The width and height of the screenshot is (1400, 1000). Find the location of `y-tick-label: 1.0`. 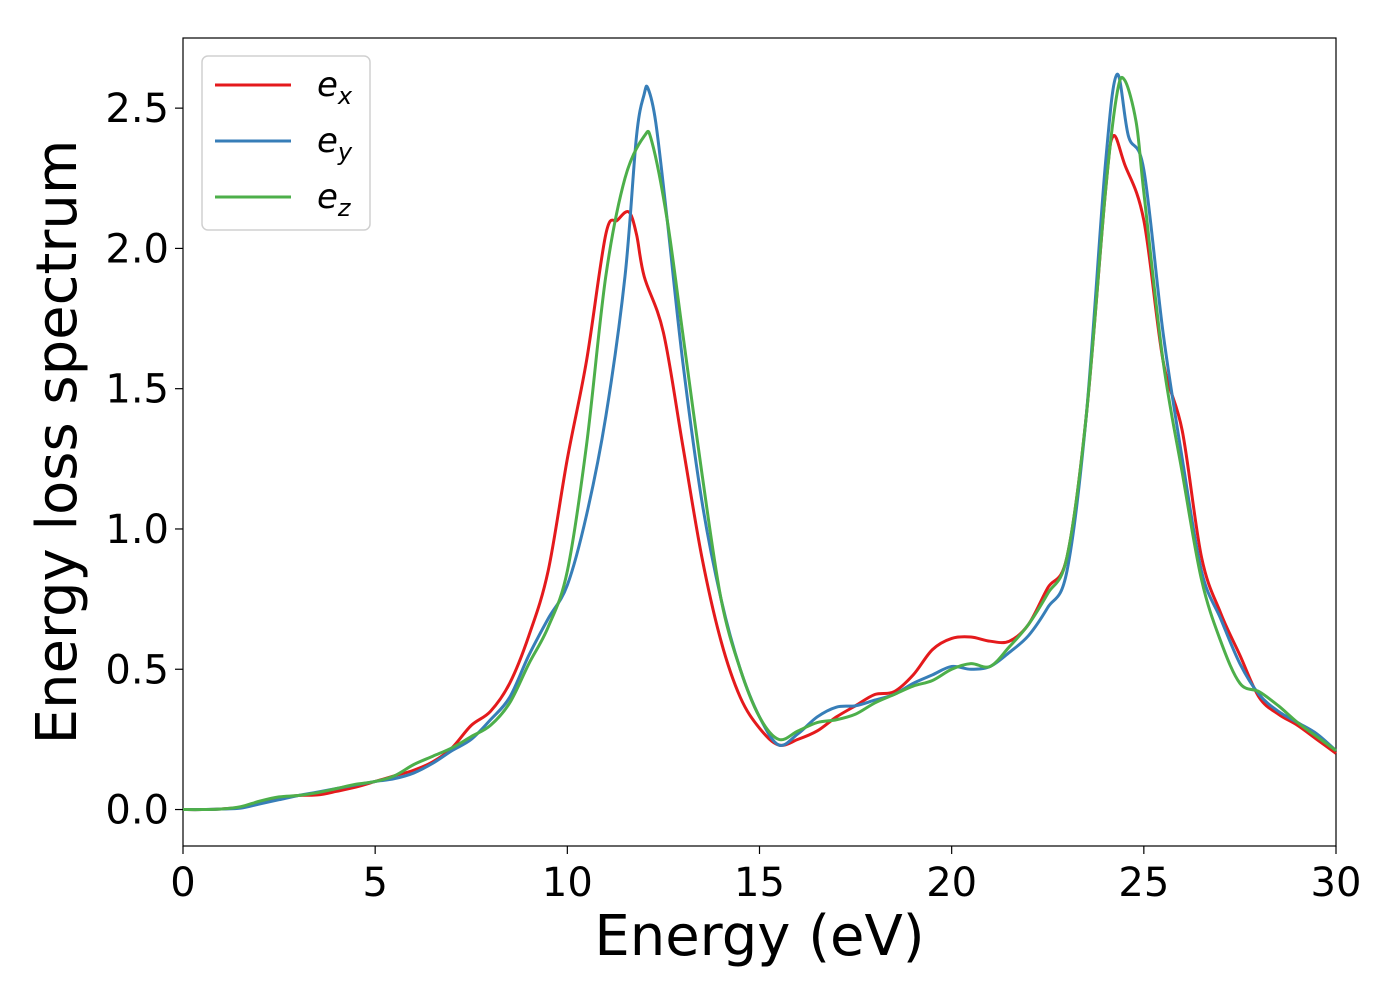

y-tick-label: 1.0 is located at coordinates (137, 530).